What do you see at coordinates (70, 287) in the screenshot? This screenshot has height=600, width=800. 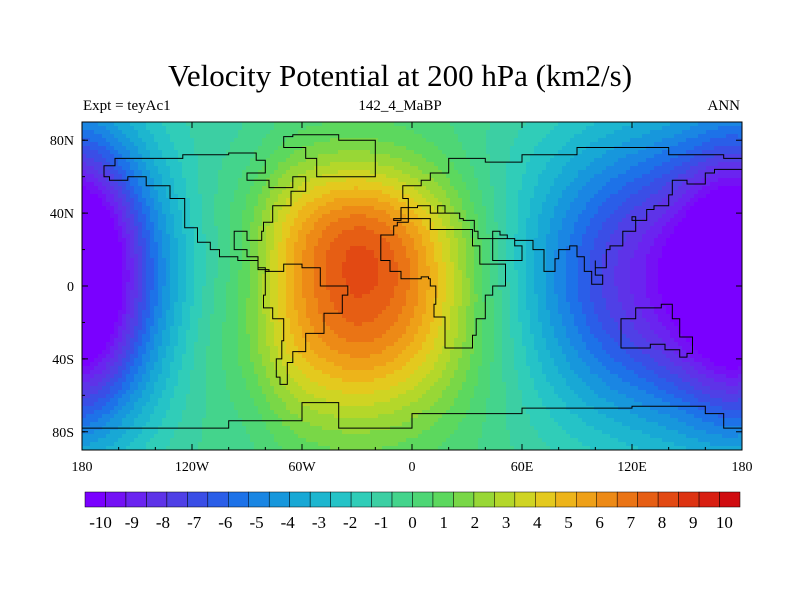 I see `y-tick-label: 0` at bounding box center [70, 287].